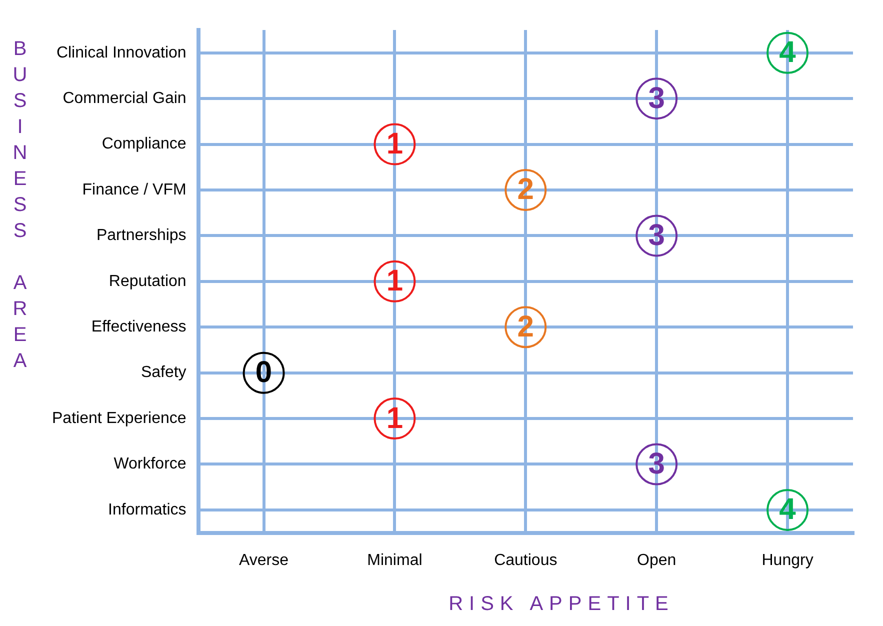 The height and width of the screenshot is (626, 883). Describe the element at coordinates (263, 373) in the screenshot. I see `data-label: 0` at that location.